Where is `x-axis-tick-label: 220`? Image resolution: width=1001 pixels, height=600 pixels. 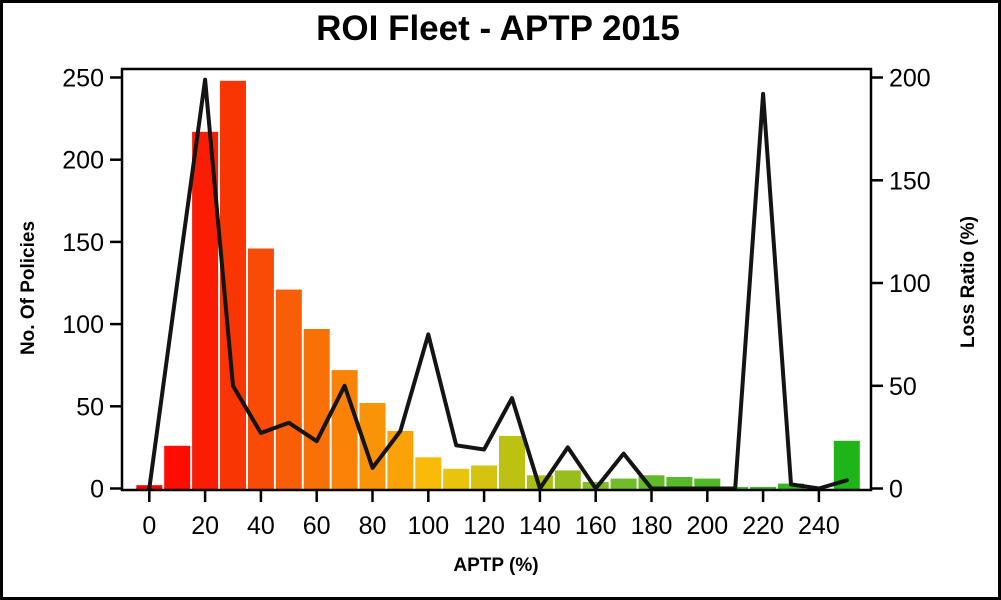 x-axis-tick-label: 220 is located at coordinates (763, 526).